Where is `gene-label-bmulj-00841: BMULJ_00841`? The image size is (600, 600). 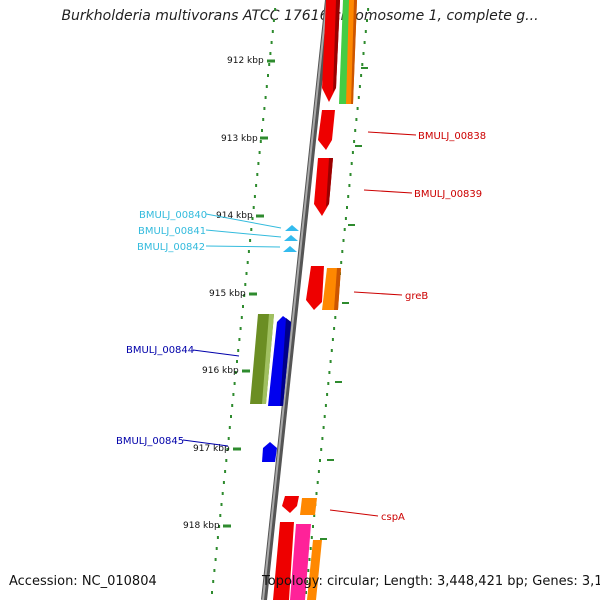
gene-label-bmulj-00841: BMULJ_00841 is located at coordinates (172, 231).